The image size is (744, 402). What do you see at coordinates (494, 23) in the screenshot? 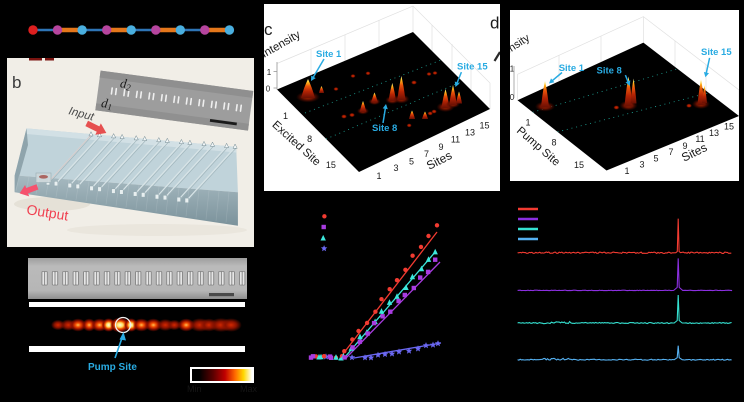
I see `svg-text: d` at bounding box center [494, 23].